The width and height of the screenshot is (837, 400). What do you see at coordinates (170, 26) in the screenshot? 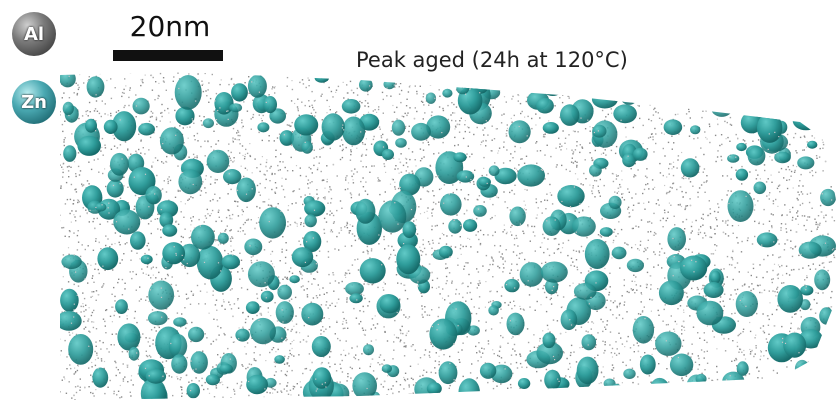
I see `scale-bar-label: 20nm` at bounding box center [170, 26].